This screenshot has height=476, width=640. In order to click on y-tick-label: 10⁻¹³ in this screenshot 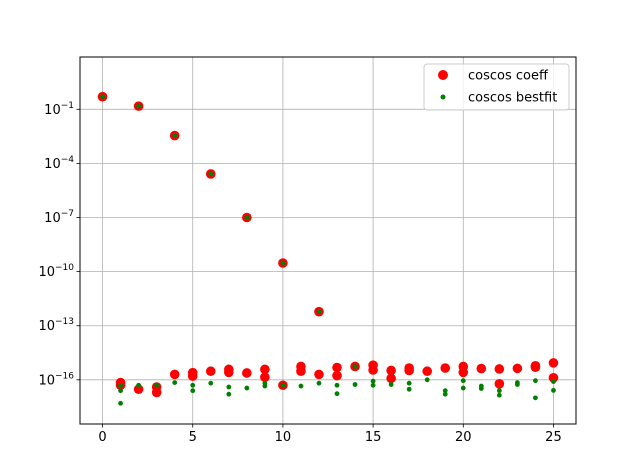, I will do `click(56, 325)`.